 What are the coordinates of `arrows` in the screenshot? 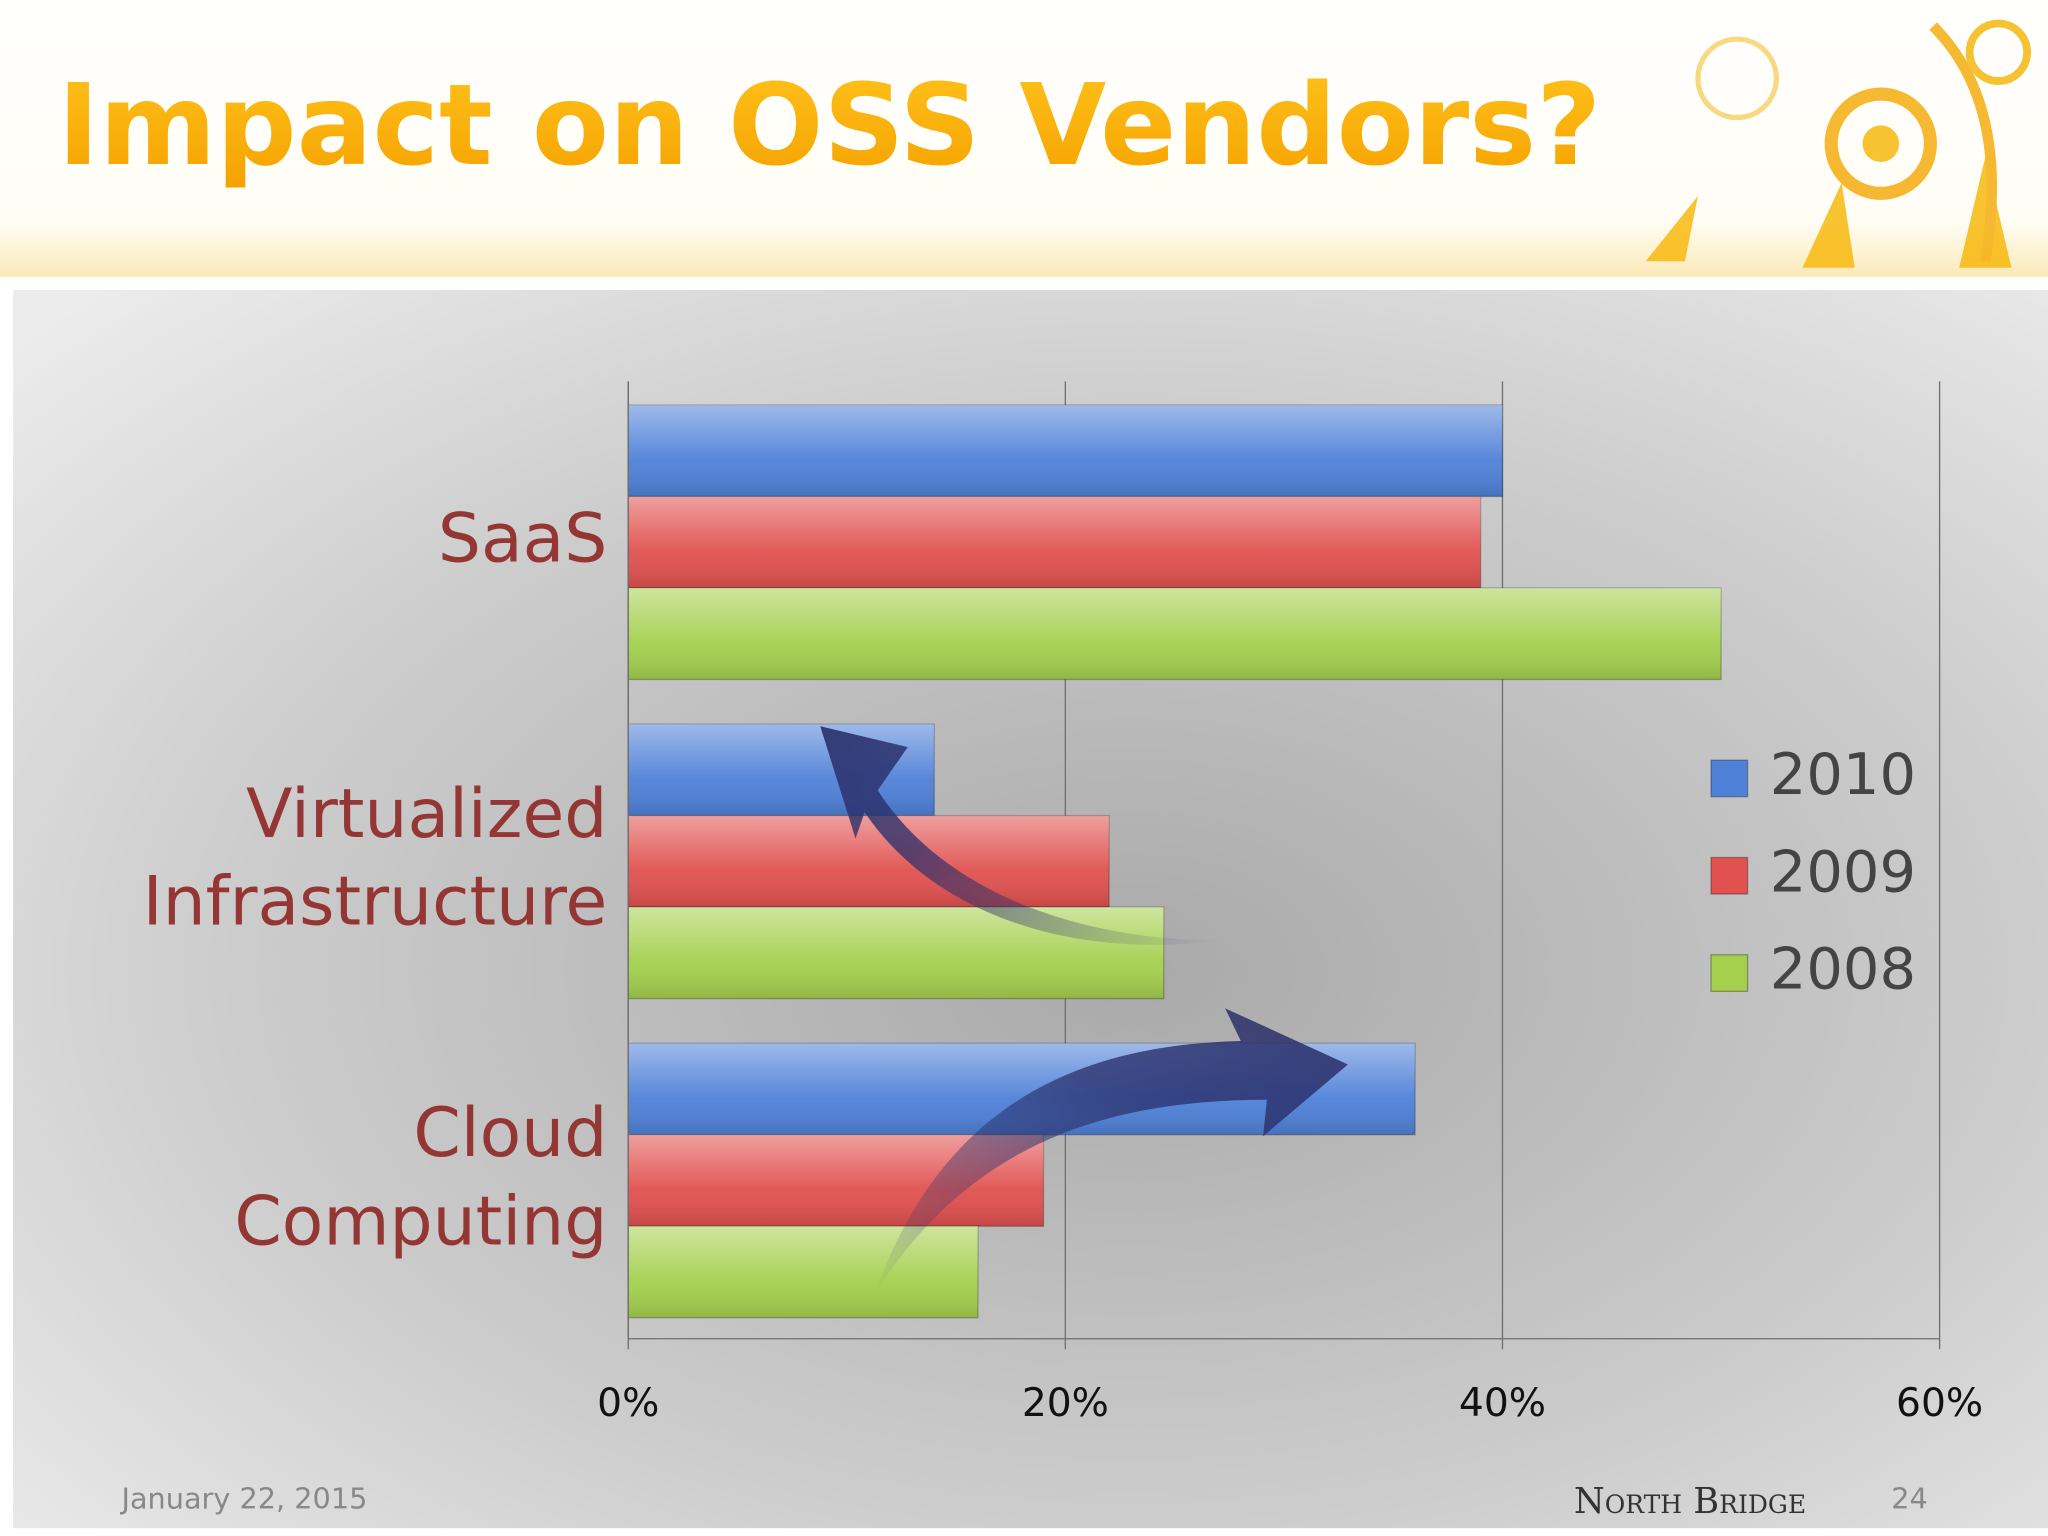 It's located at (1084, 1010).